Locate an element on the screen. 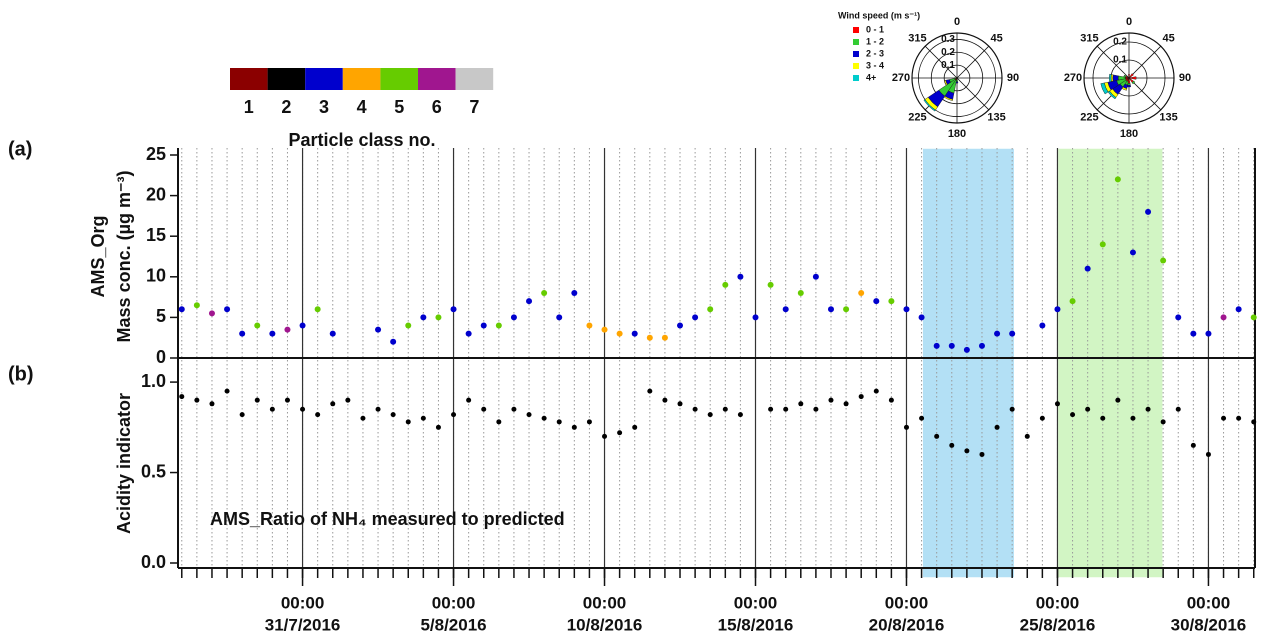 The width and height of the screenshot is (1261, 635). rose-legend-label: 1 - 2 is located at coordinates (875, 41).